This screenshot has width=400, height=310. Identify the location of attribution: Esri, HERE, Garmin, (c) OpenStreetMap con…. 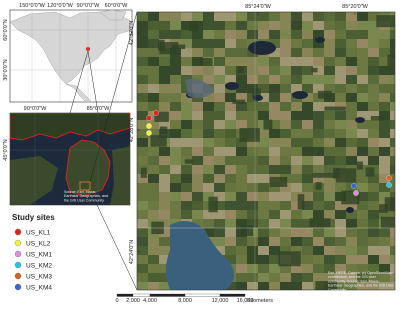
(361, 281).